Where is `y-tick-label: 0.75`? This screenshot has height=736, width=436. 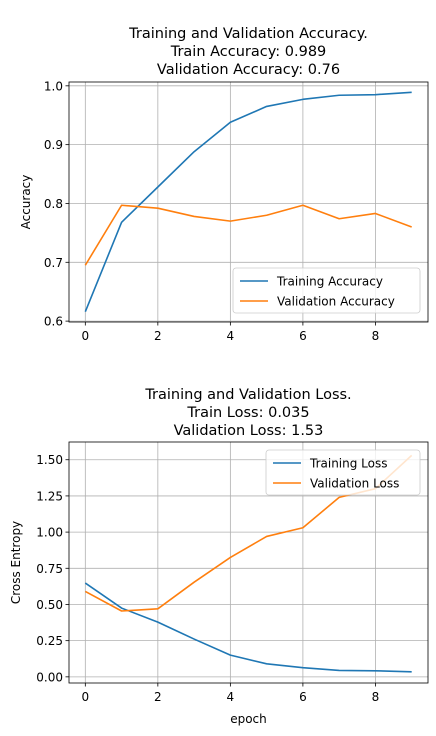
y-tick-label: 0.75 is located at coordinates (49, 569).